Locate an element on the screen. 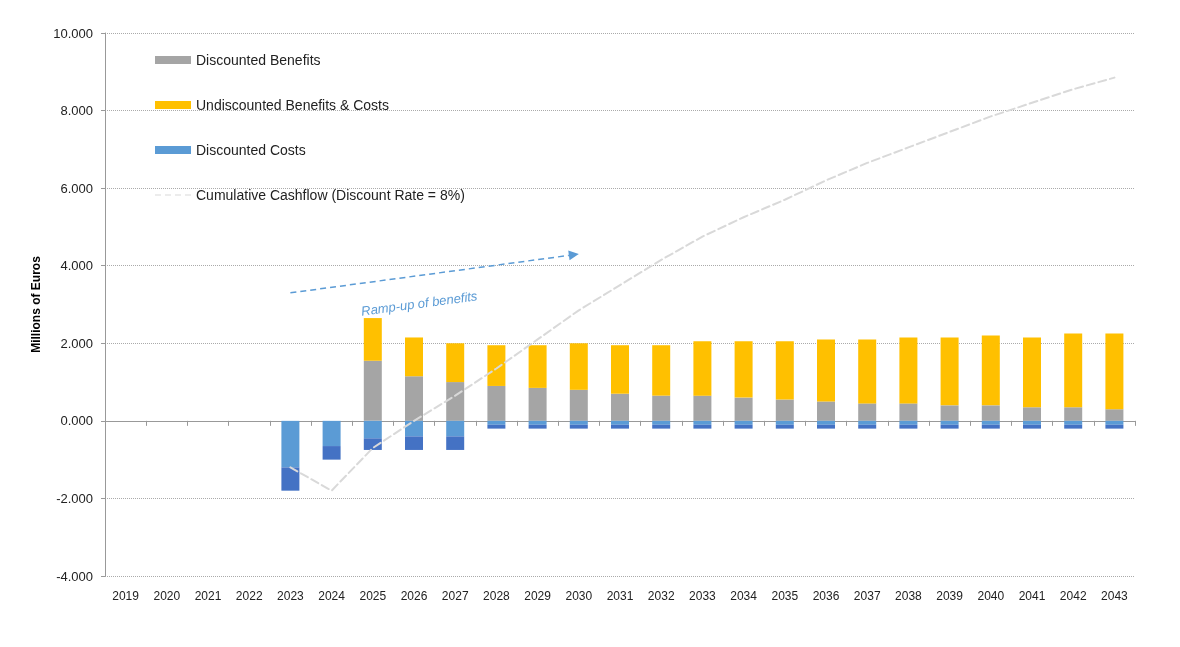  x-tick-label: 2035 is located at coordinates (785, 596).